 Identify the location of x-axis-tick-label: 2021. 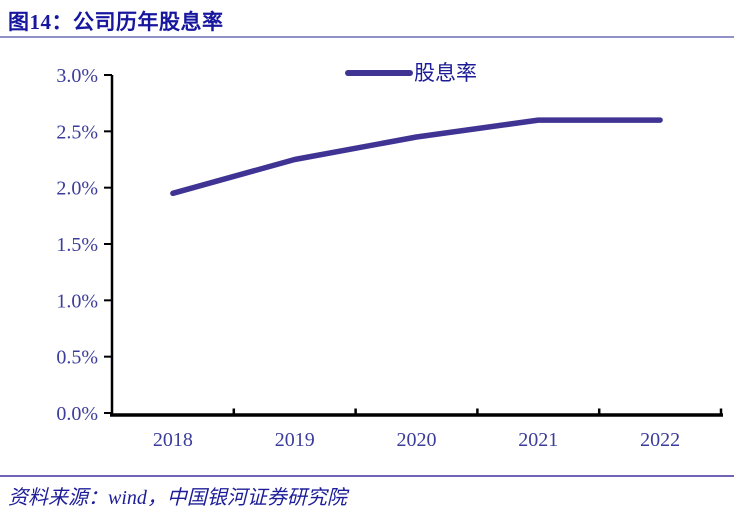
(538, 440).